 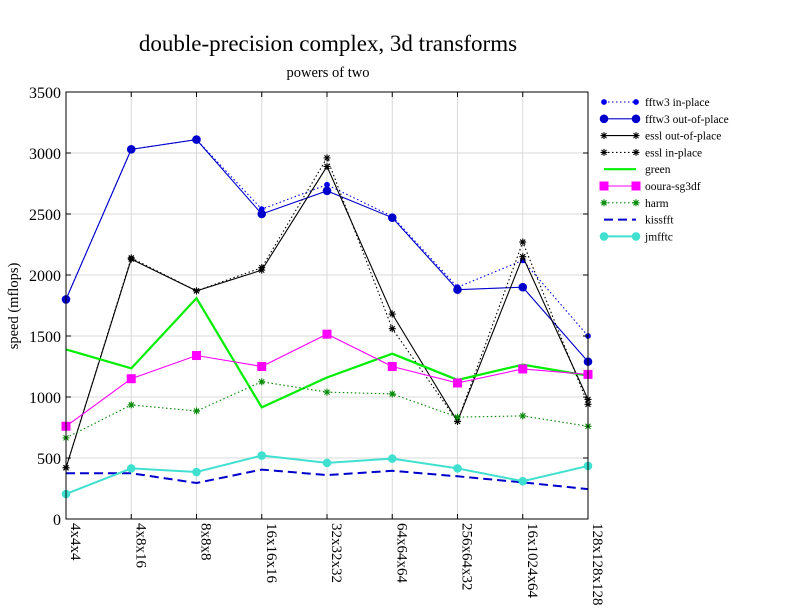 I want to click on x-tick-label: 16x16x16, so click(x=271, y=553).